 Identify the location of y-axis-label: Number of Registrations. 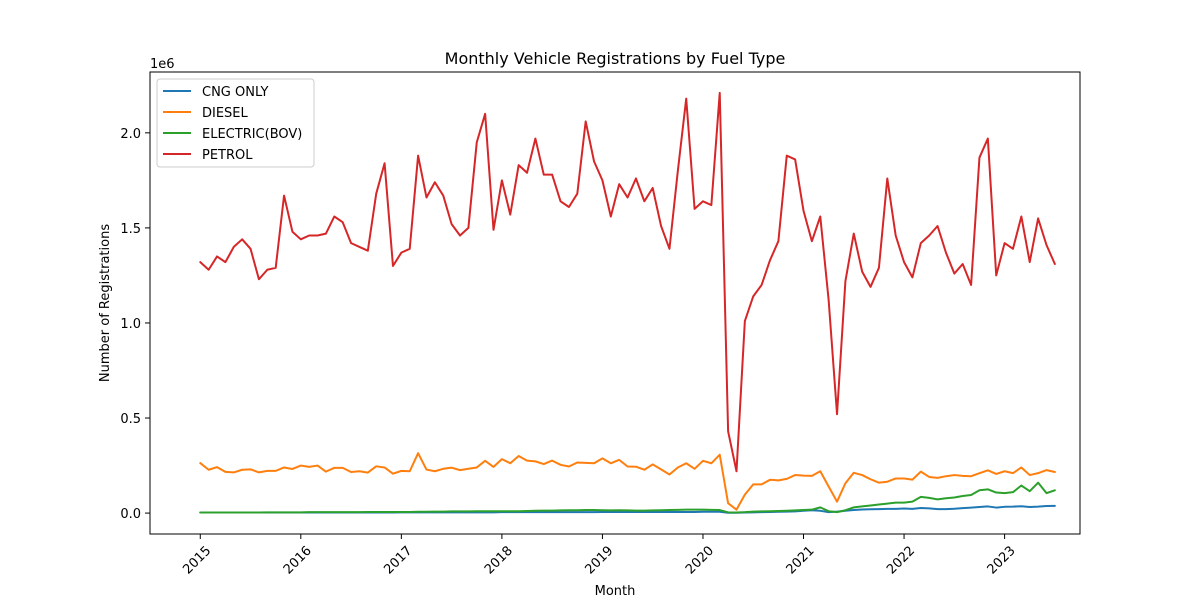
(105, 303).